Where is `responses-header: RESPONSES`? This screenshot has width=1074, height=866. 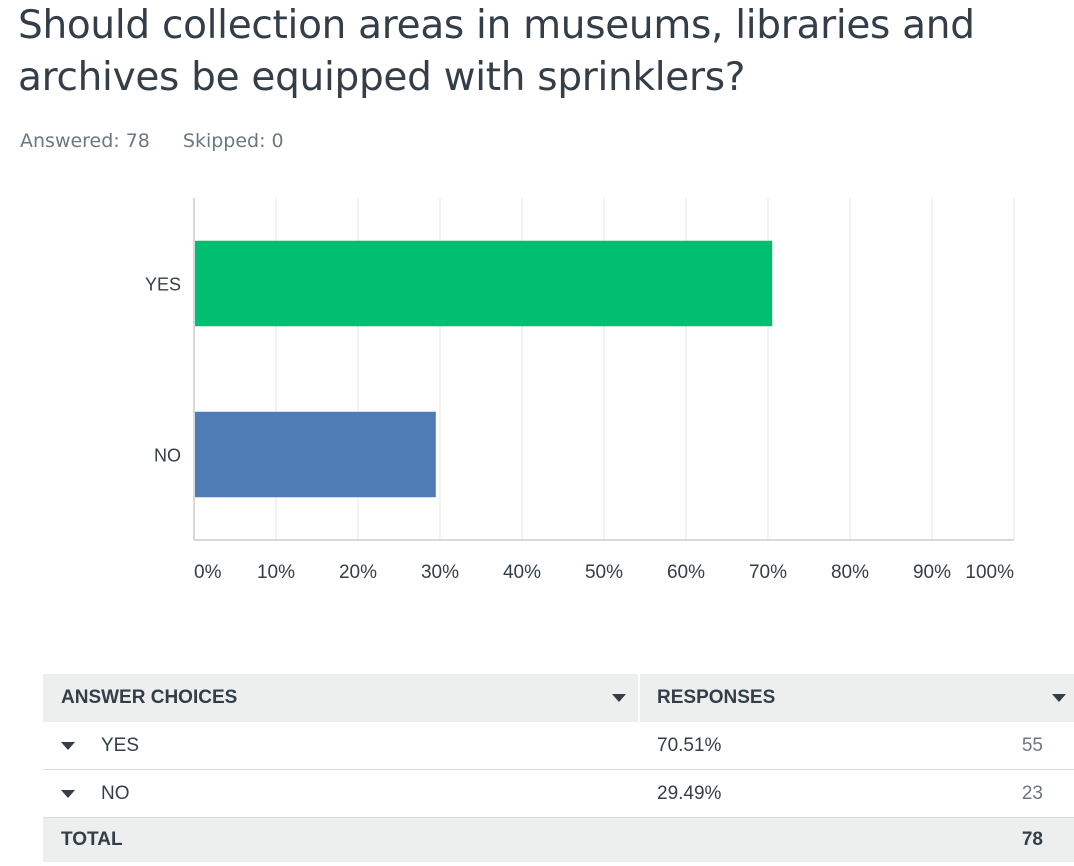
responses-header: RESPONSES is located at coordinates (857, 698).